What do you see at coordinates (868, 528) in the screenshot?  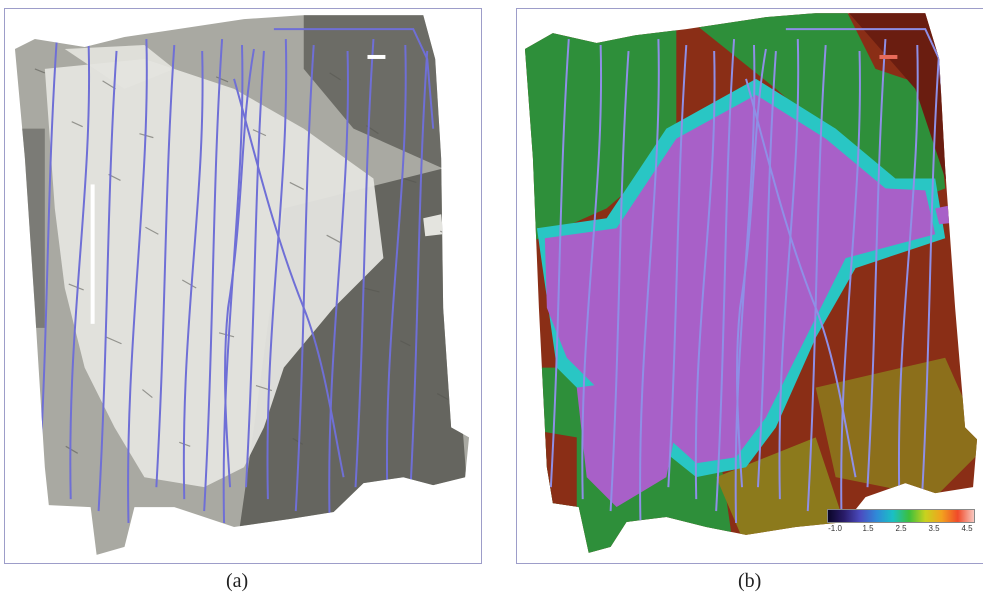 I see `colorbar-tick-label: 1.5` at bounding box center [868, 528].